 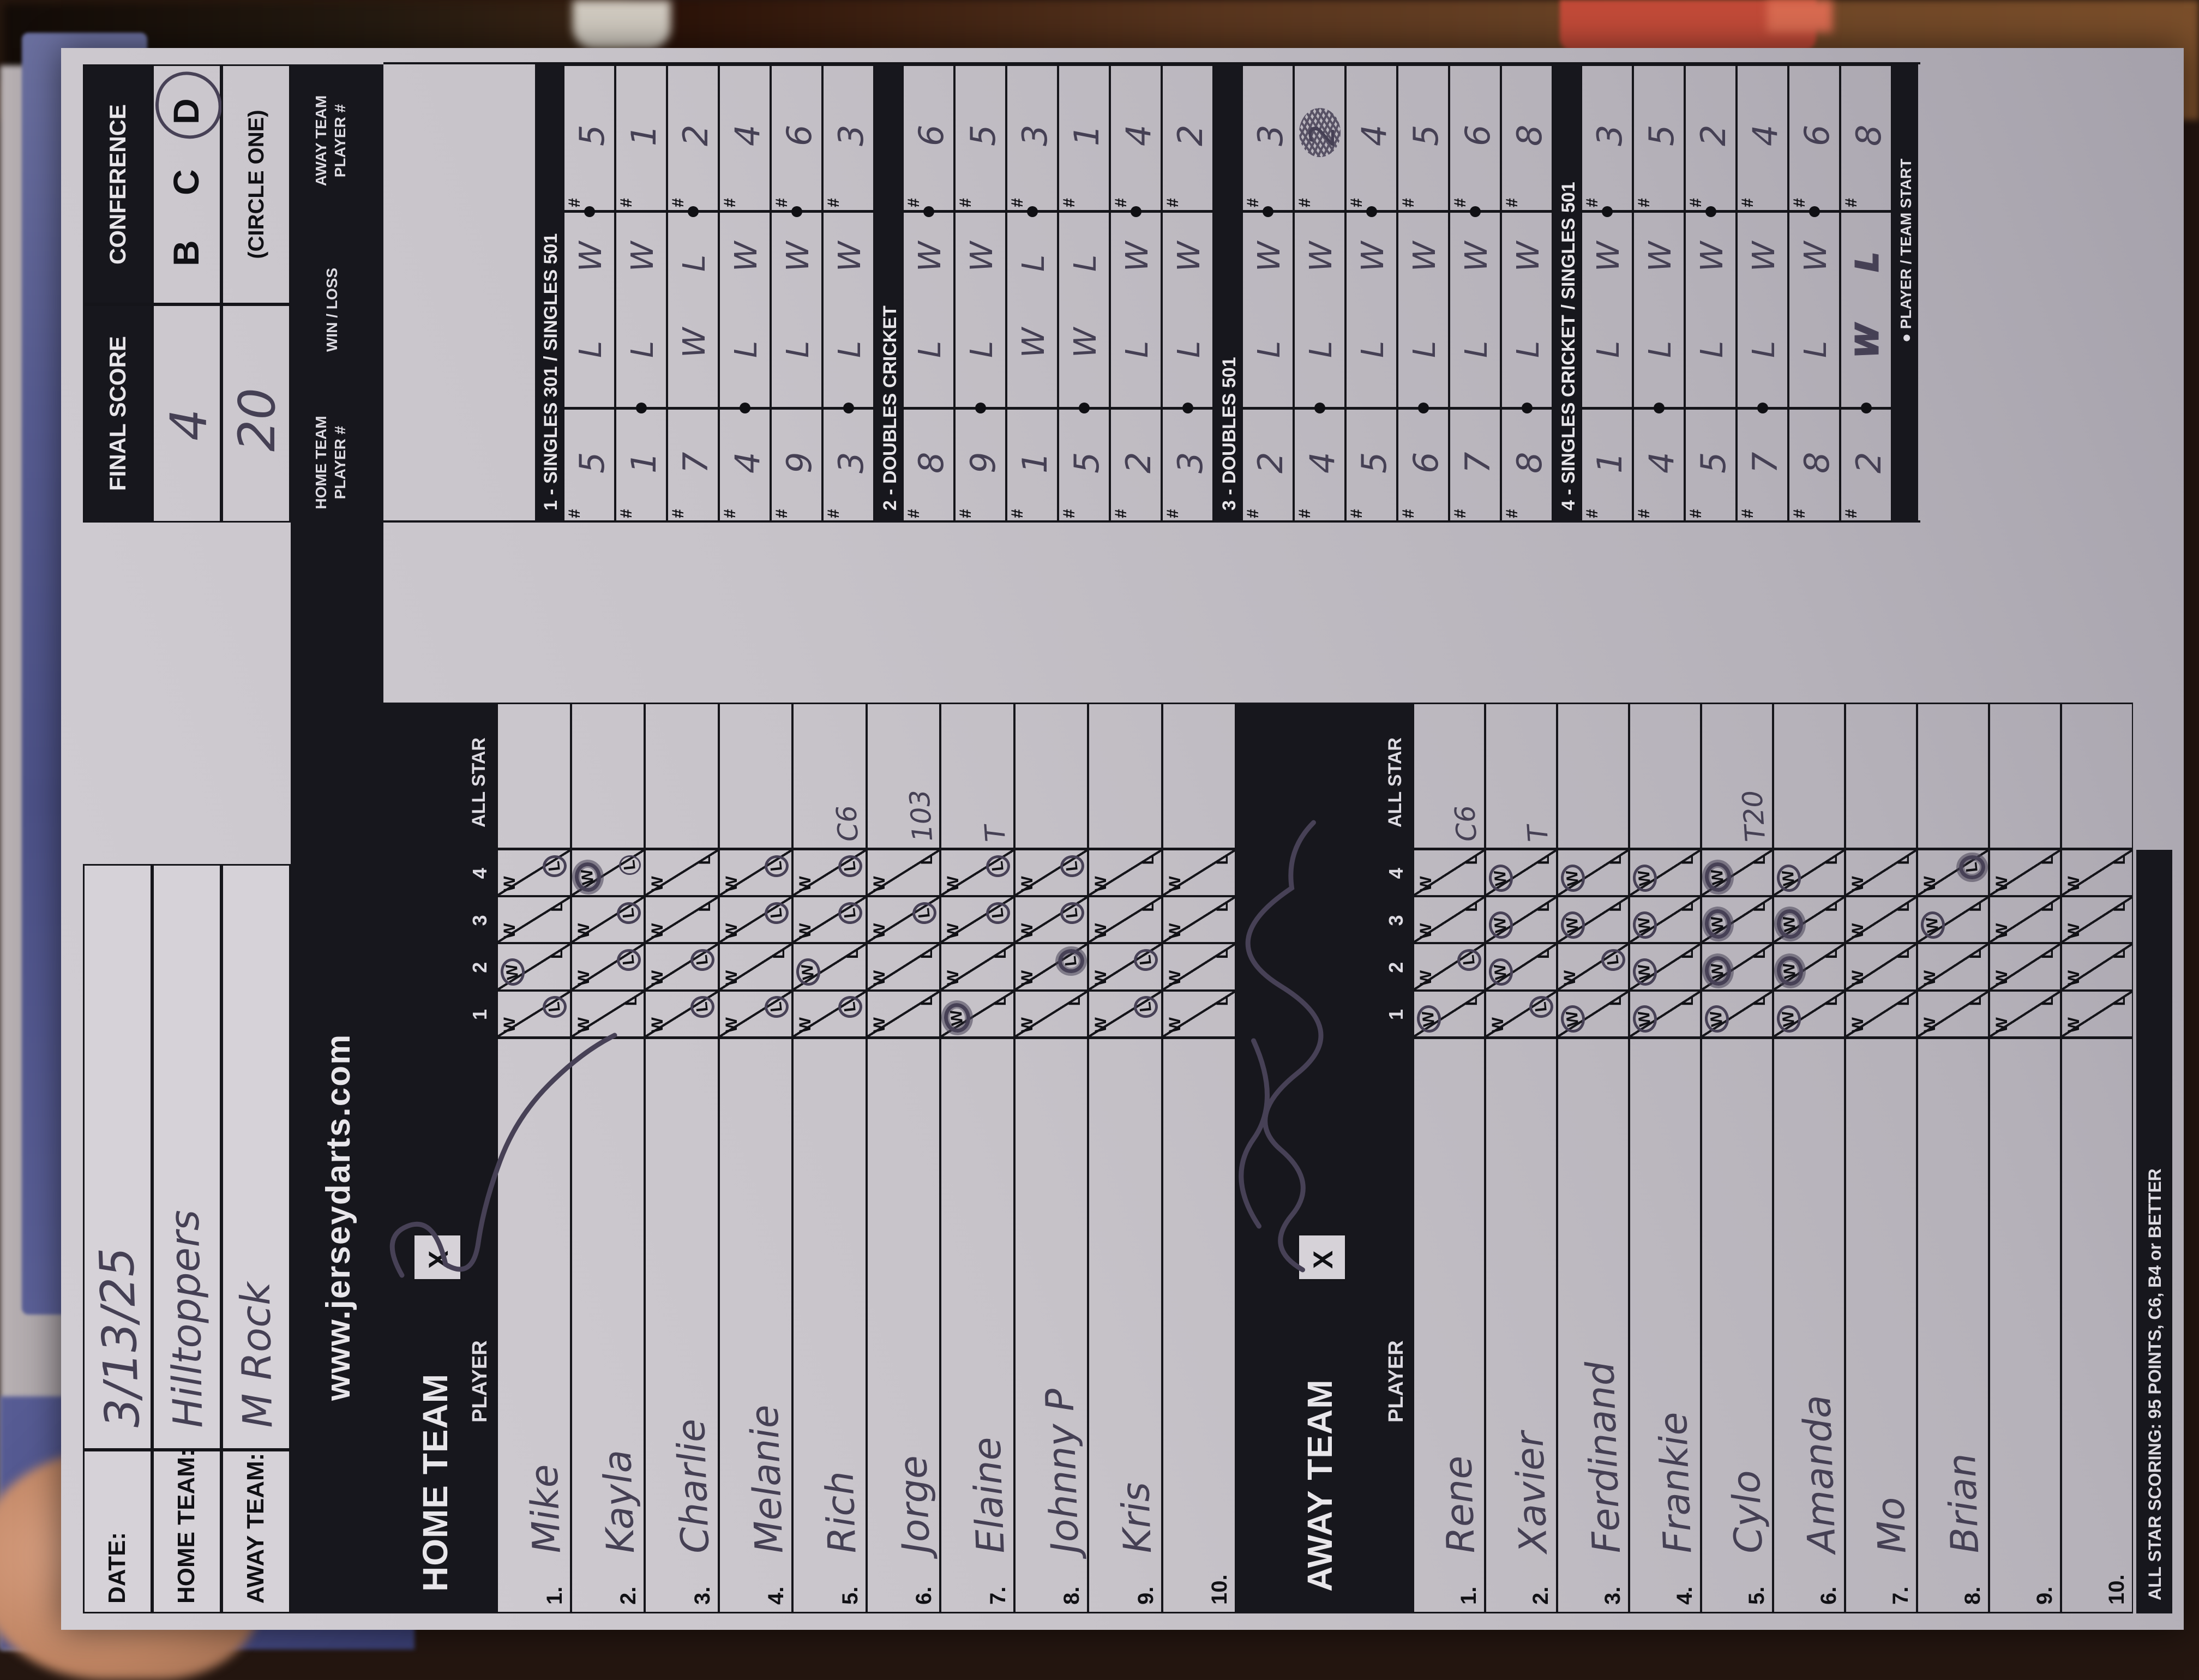 What do you see at coordinates (622, 24) in the screenshot?
I see `white-object-background` at bounding box center [622, 24].